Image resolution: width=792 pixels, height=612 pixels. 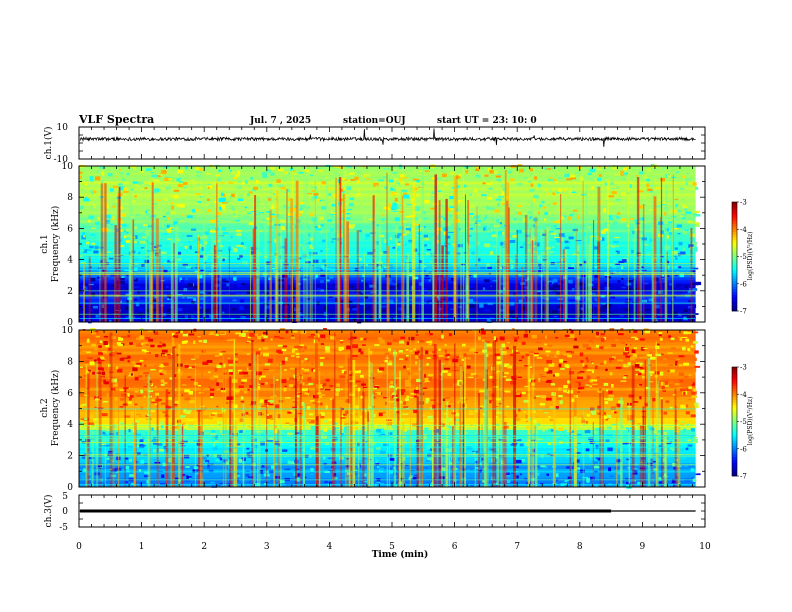 I want to click on figure-title: VLF Spectra, so click(x=116, y=119).